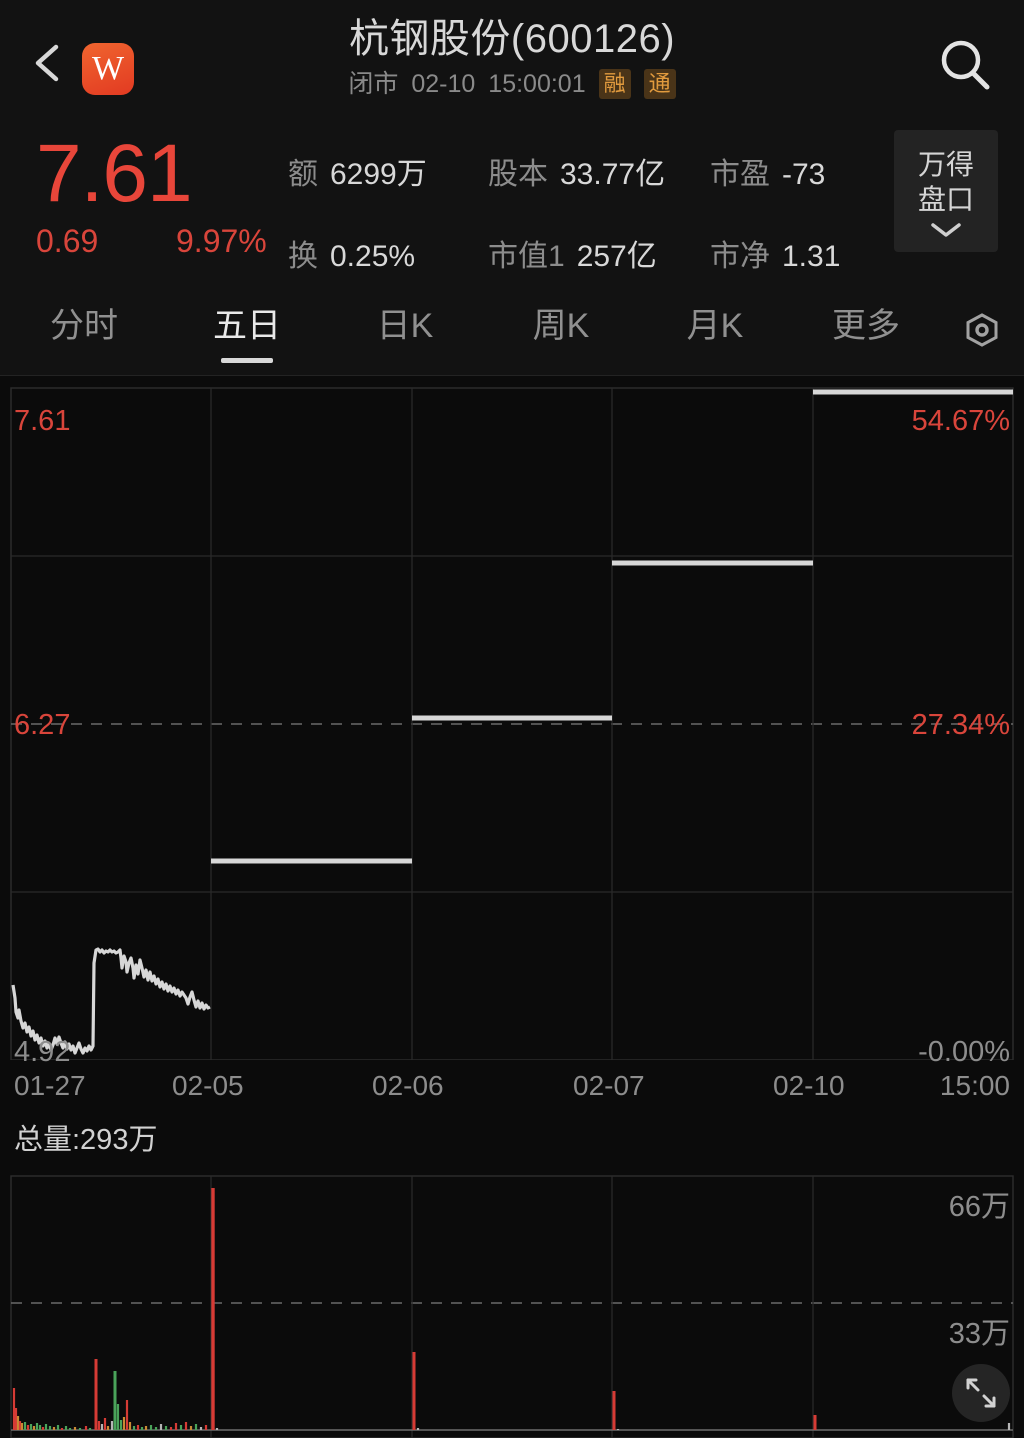 This screenshot has height=1438, width=1024. I want to click on badge-connect: 通, so click(659, 84).